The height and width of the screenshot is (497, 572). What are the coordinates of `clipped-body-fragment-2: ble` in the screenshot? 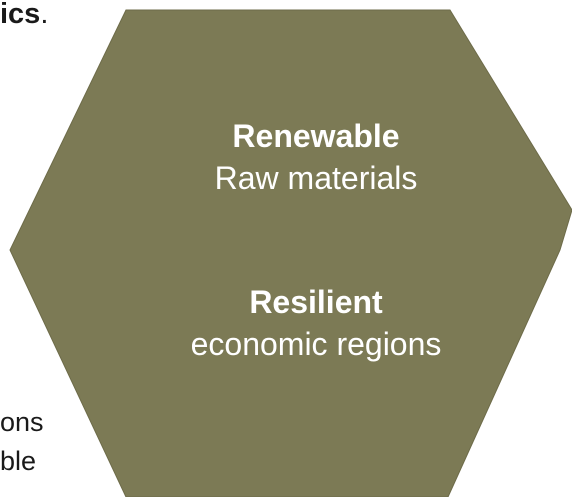 It's located at (18, 461).